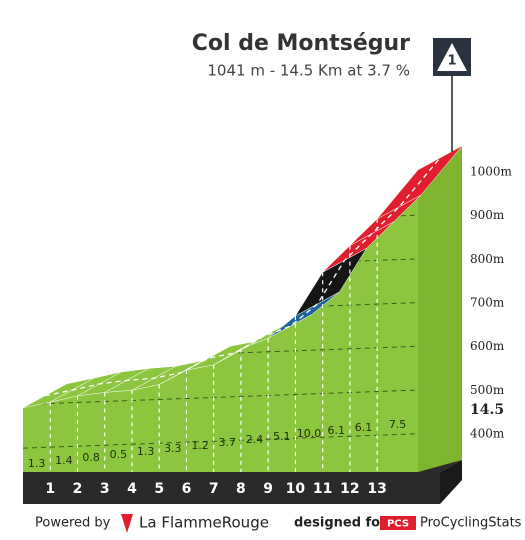 This screenshot has width=525, height=540. I want to click on gradient-label: 7.5, so click(398, 424).